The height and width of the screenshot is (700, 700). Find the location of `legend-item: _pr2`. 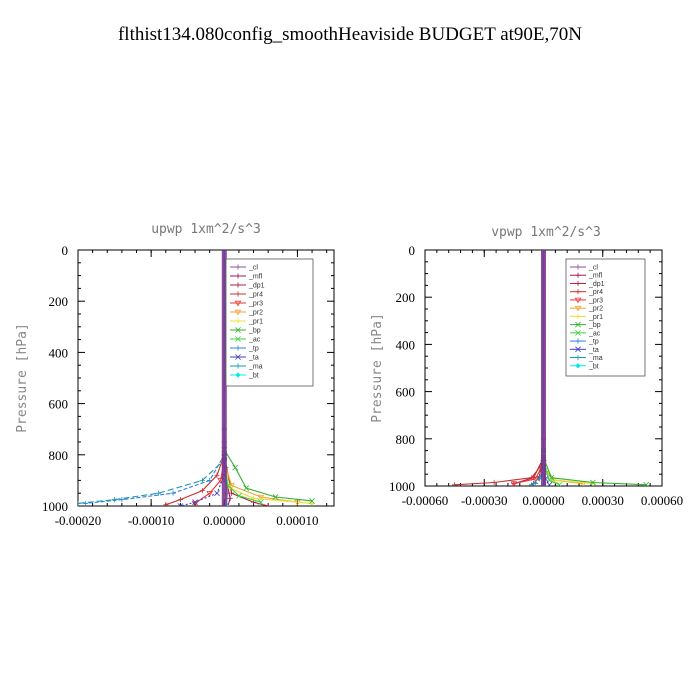

legend-item: _pr2 is located at coordinates (586, 309).